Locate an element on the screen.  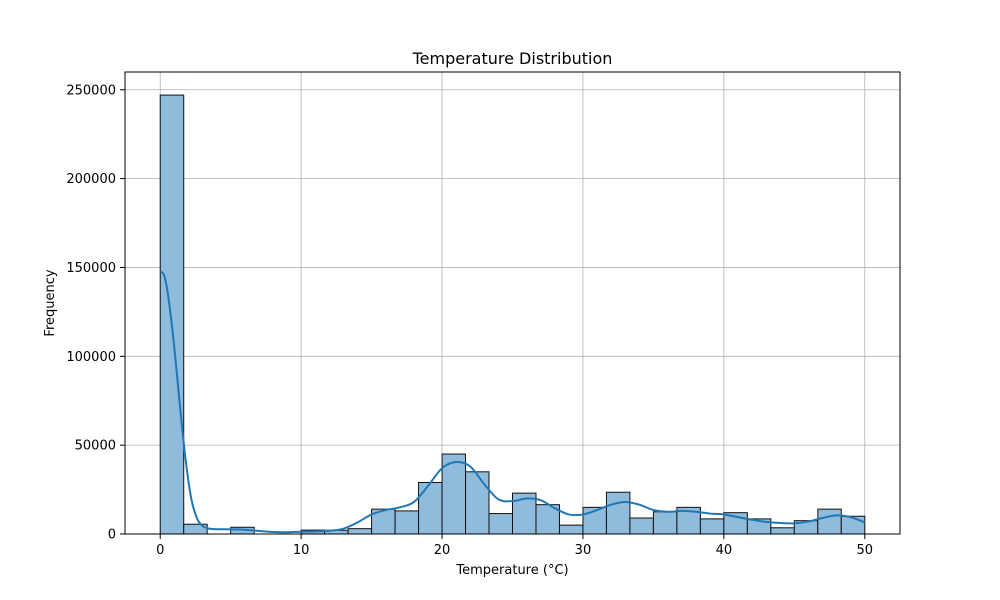
x-tick-label: 40 is located at coordinates (724, 550).